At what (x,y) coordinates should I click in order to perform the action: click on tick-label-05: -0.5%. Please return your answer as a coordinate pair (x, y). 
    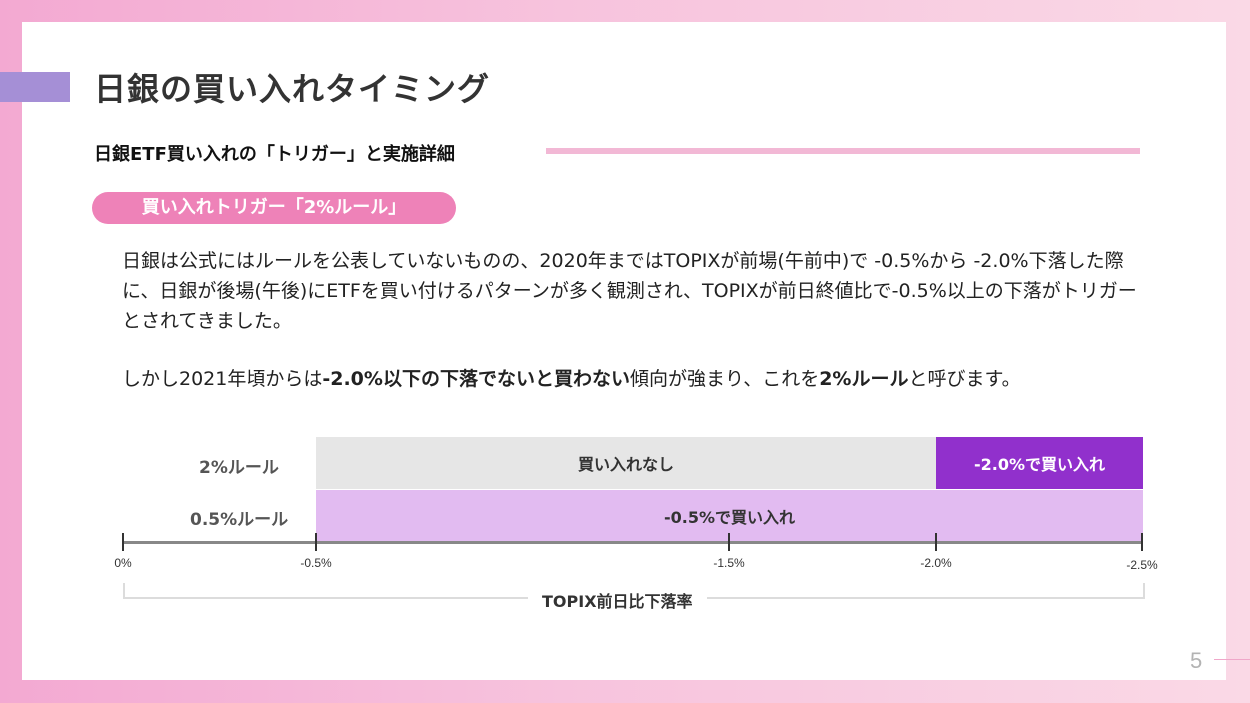
    Looking at the image, I should click on (316, 563).